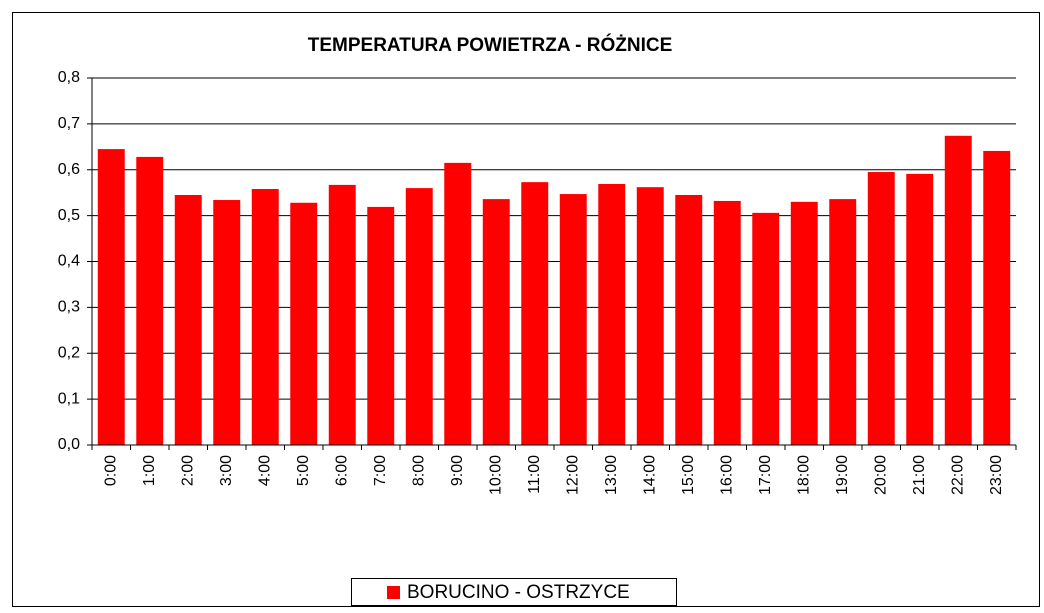 The width and height of the screenshot is (1044, 613). Describe the element at coordinates (765, 475) in the screenshot. I see `x-tick-label: 17:00` at that location.